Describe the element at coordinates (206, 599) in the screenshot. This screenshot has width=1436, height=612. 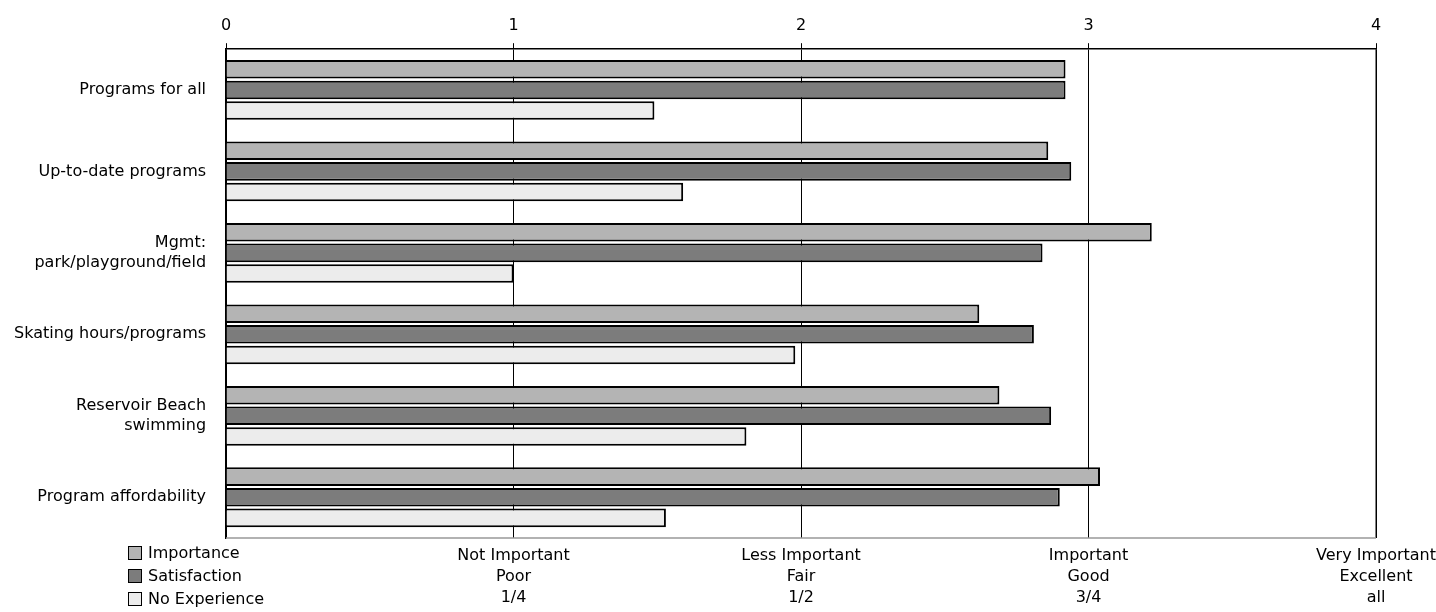
I see `legend-label: No Experience` at that location.